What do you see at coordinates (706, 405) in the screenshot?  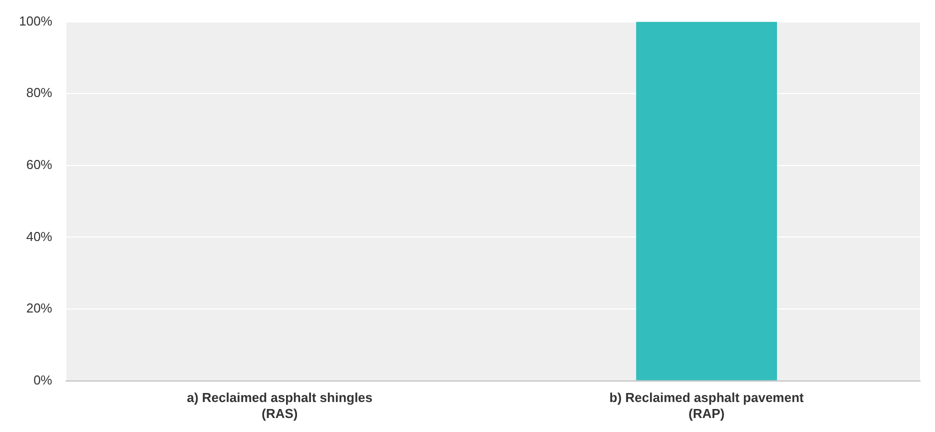 I see `x-tick-label: b) Reclaimed asphalt pavement (RAP)` at bounding box center [706, 405].